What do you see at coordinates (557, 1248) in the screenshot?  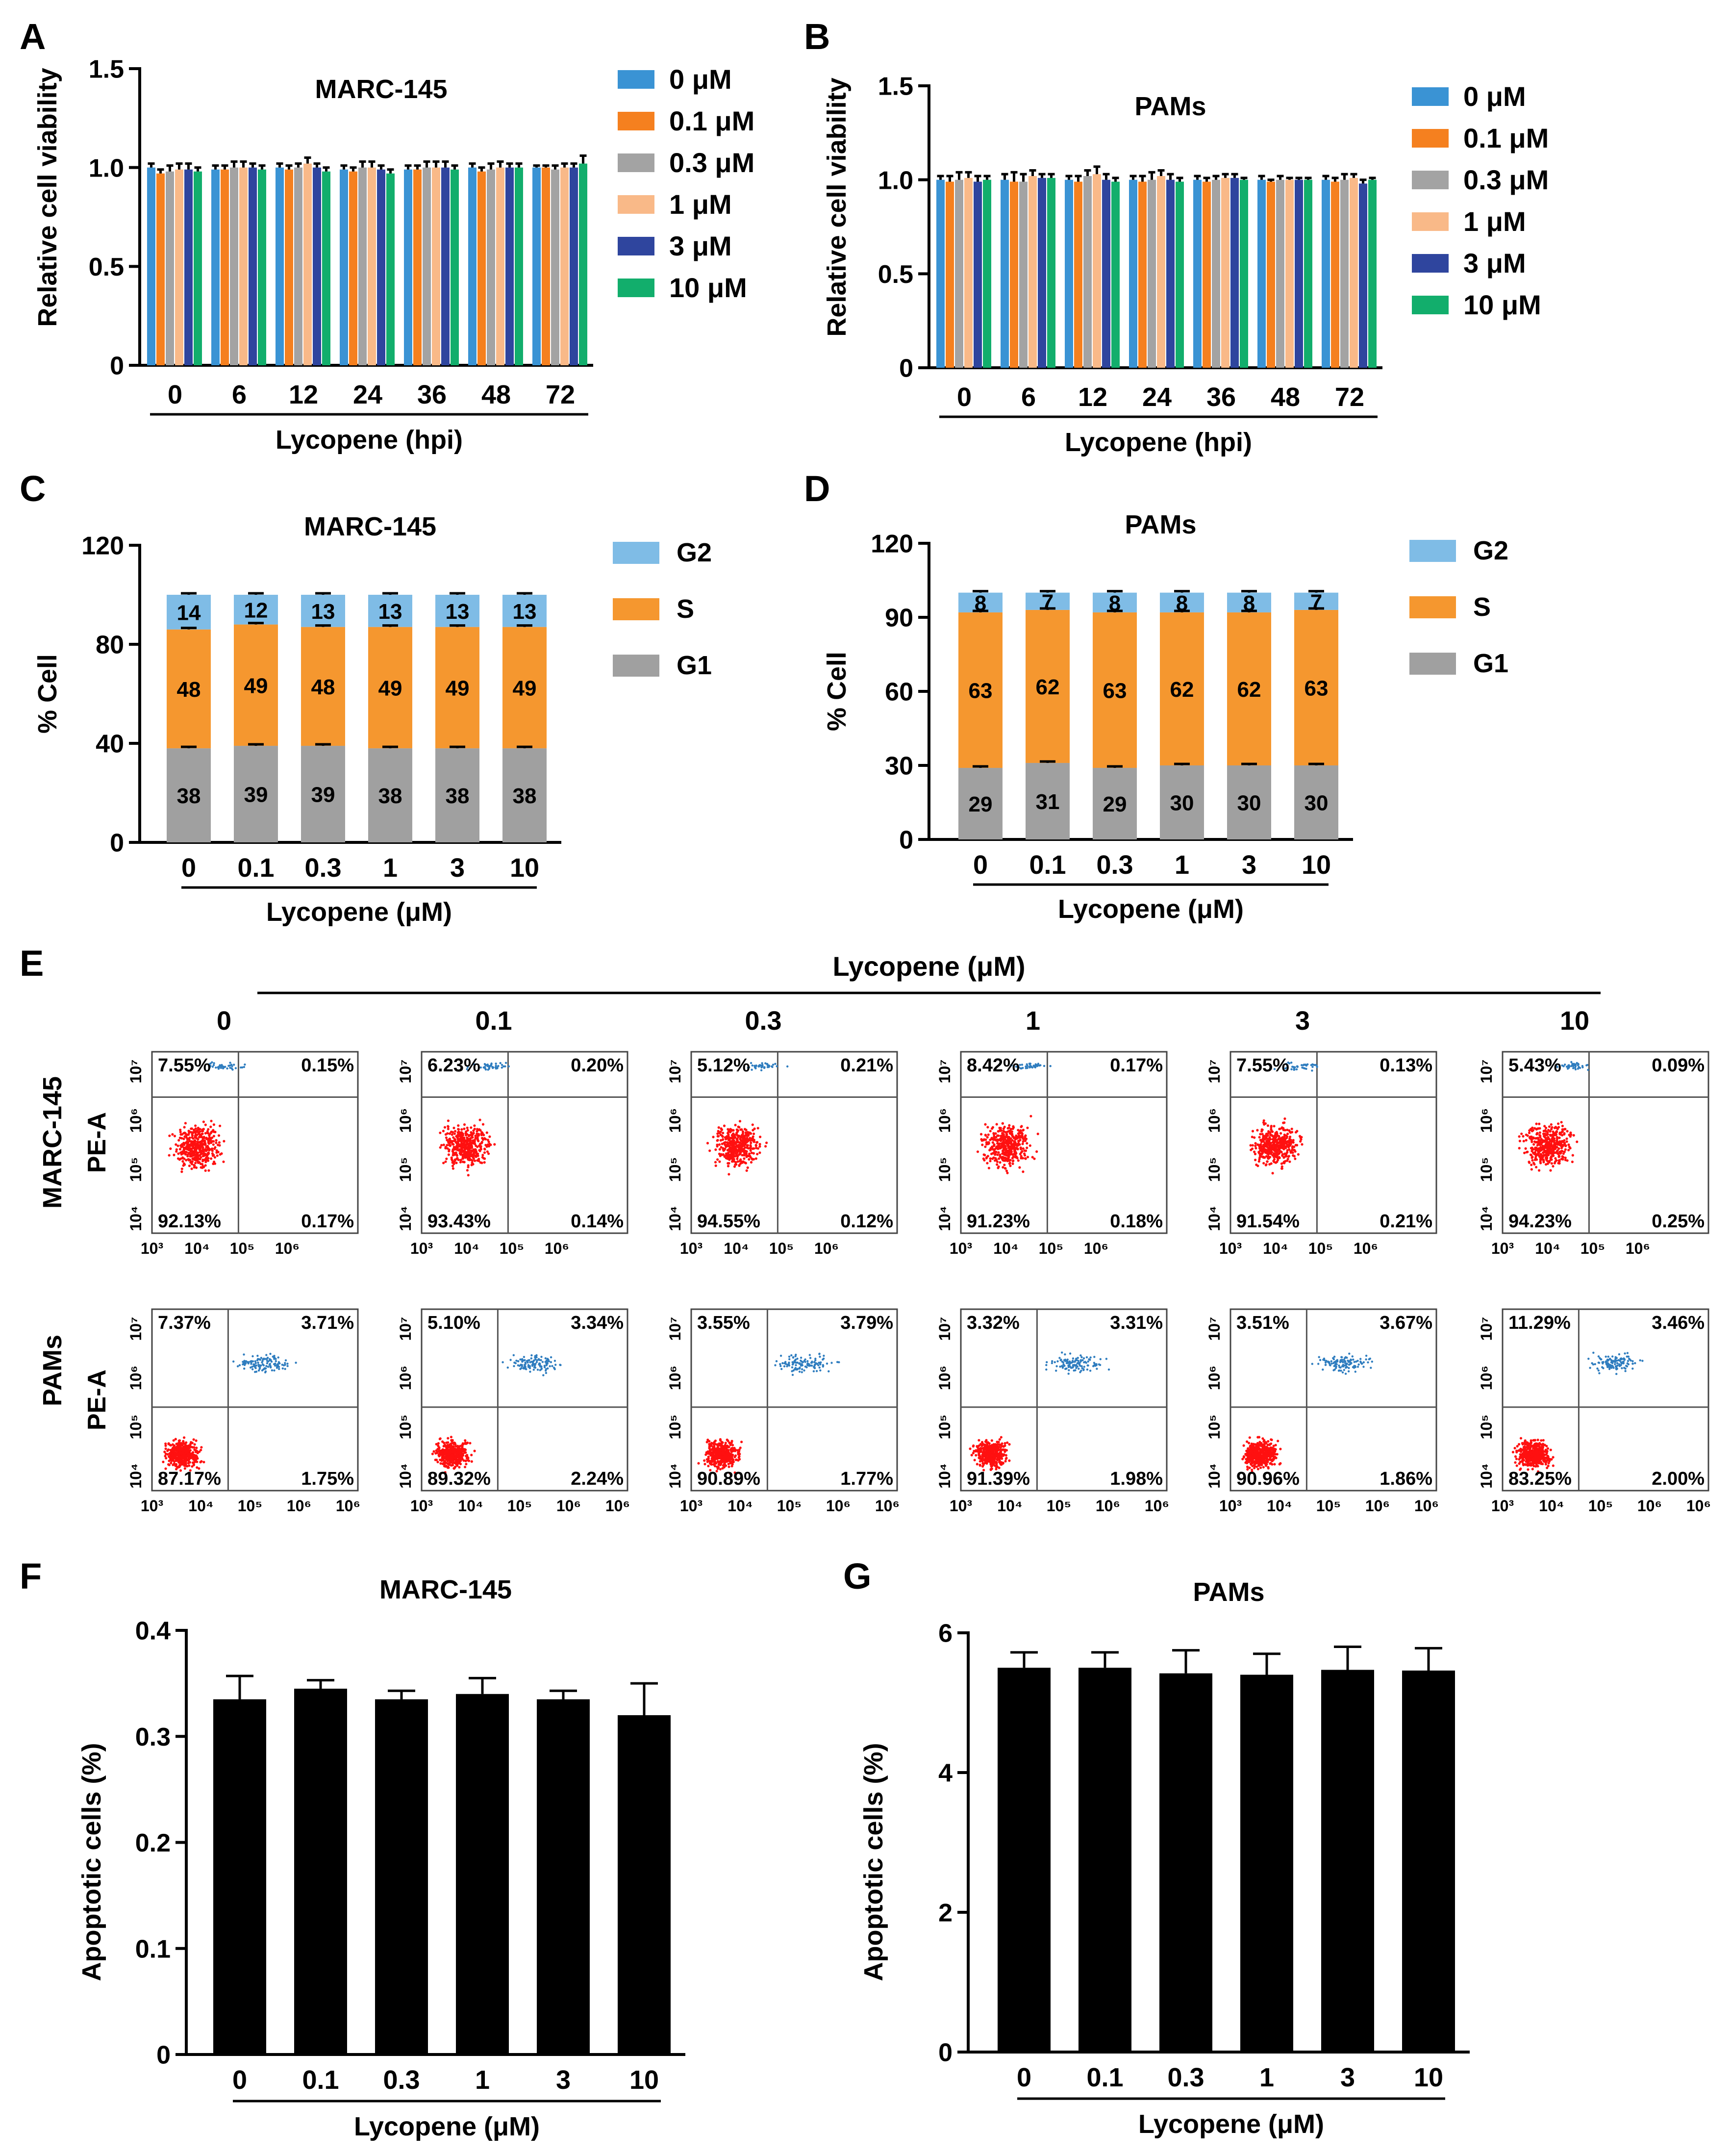 I see `pE-plot-r0-c1-x-tick-3: 10⁶` at bounding box center [557, 1248].